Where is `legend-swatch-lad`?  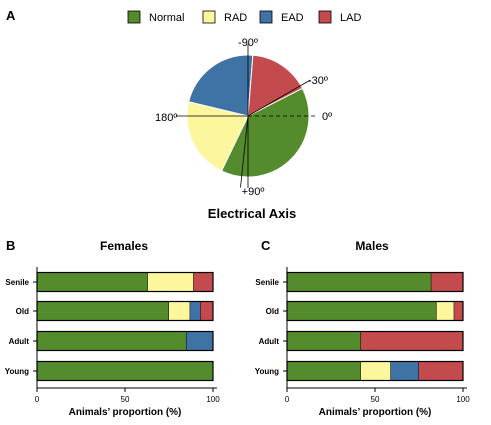 legend-swatch-lad is located at coordinates (325, 17).